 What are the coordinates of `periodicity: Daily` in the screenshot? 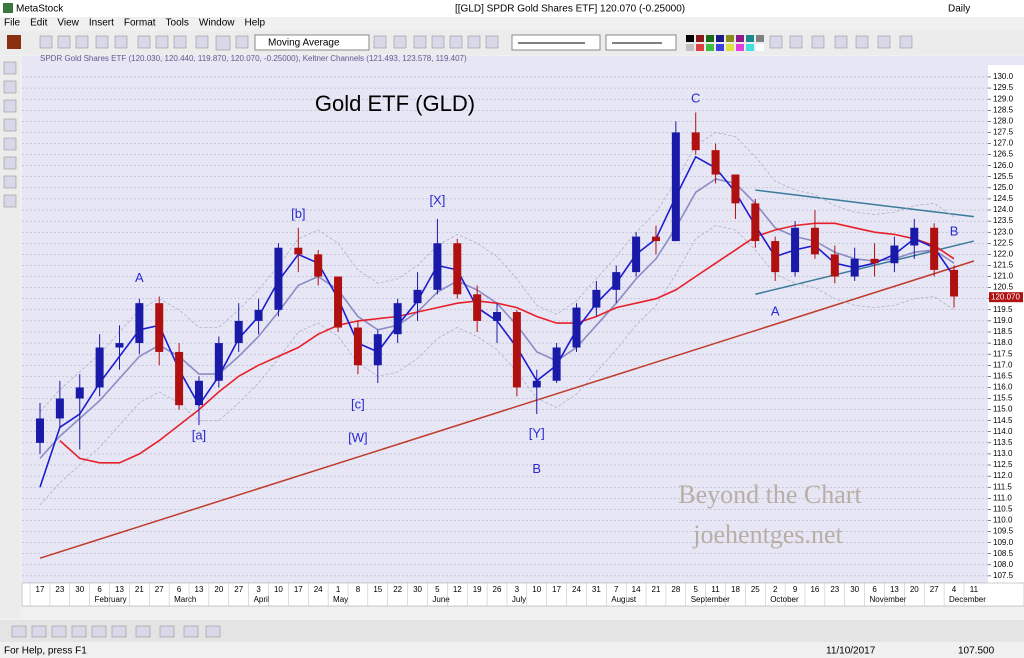 It's located at (959, 9).